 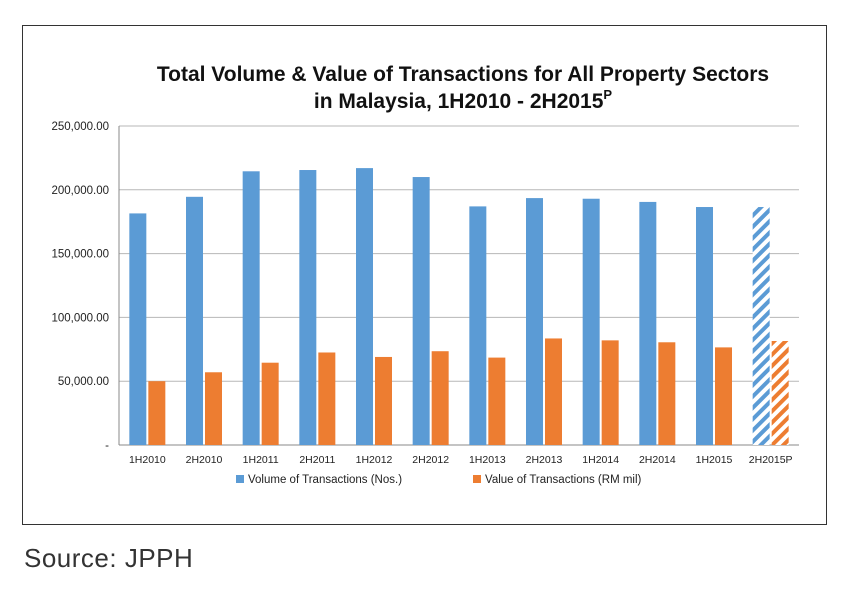 I want to click on volume-bar-2h2015p, so click(x=761, y=326).